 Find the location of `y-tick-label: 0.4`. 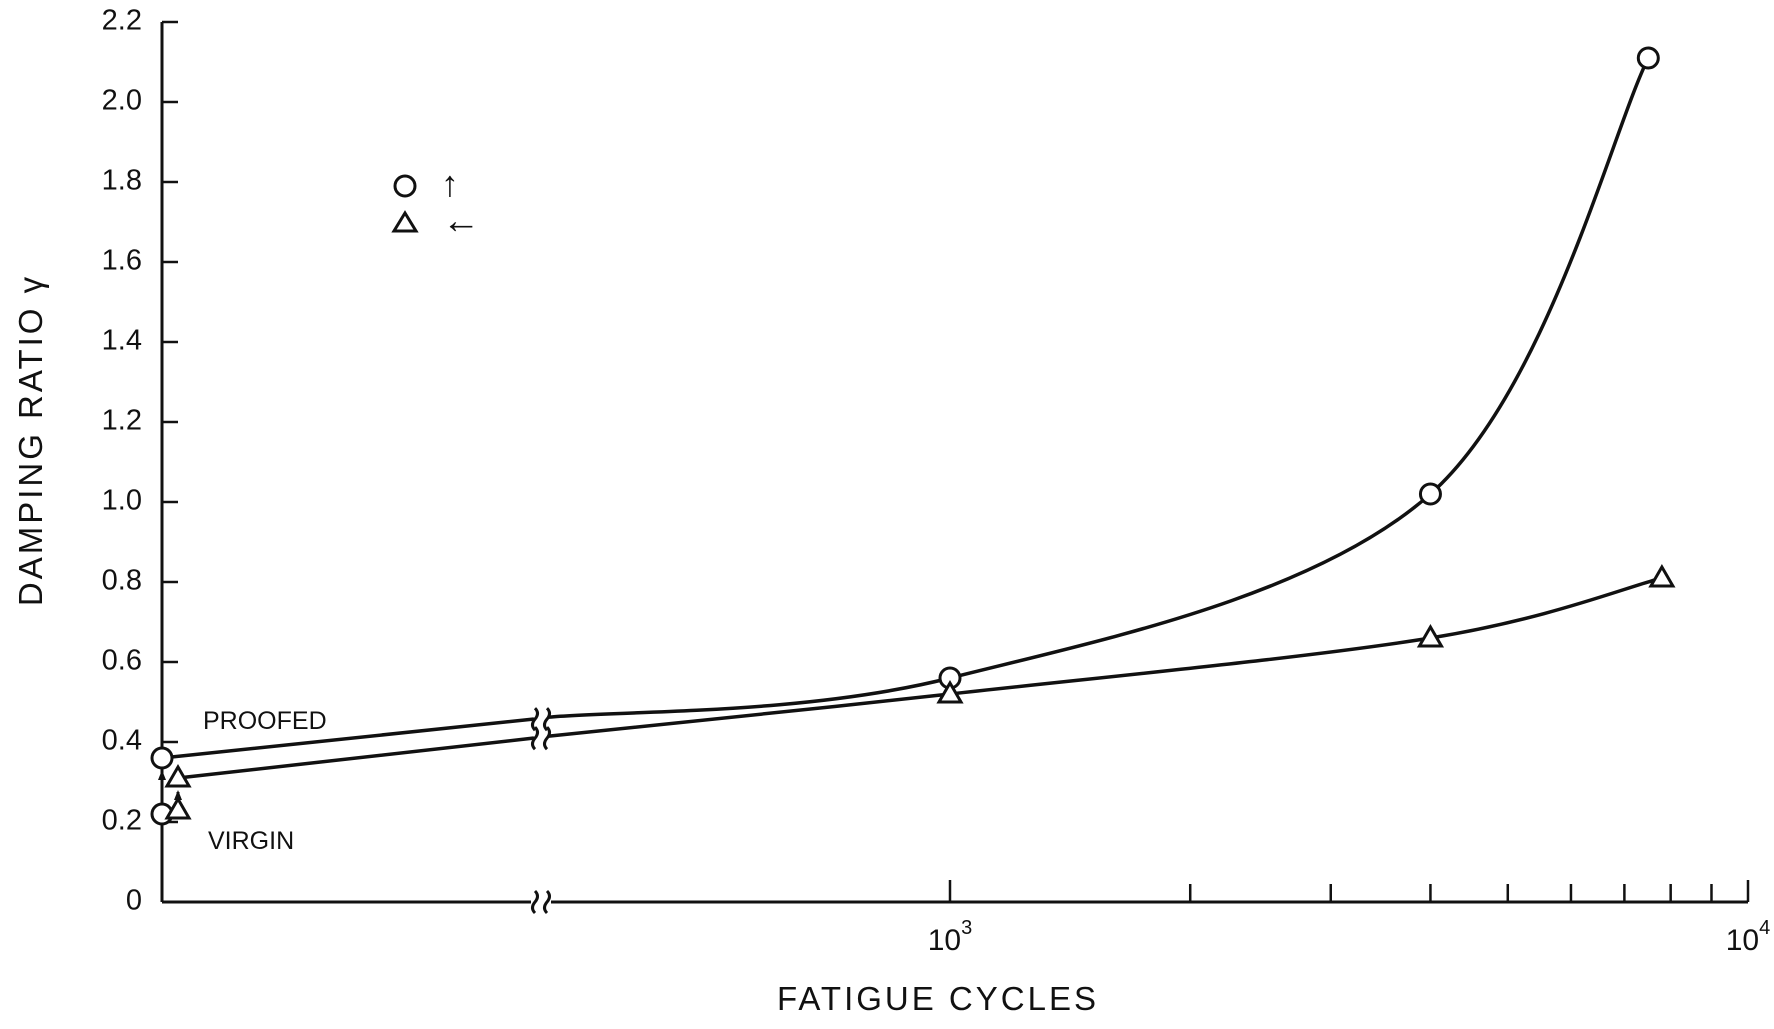

y-tick-label: 0.4 is located at coordinates (122, 741).